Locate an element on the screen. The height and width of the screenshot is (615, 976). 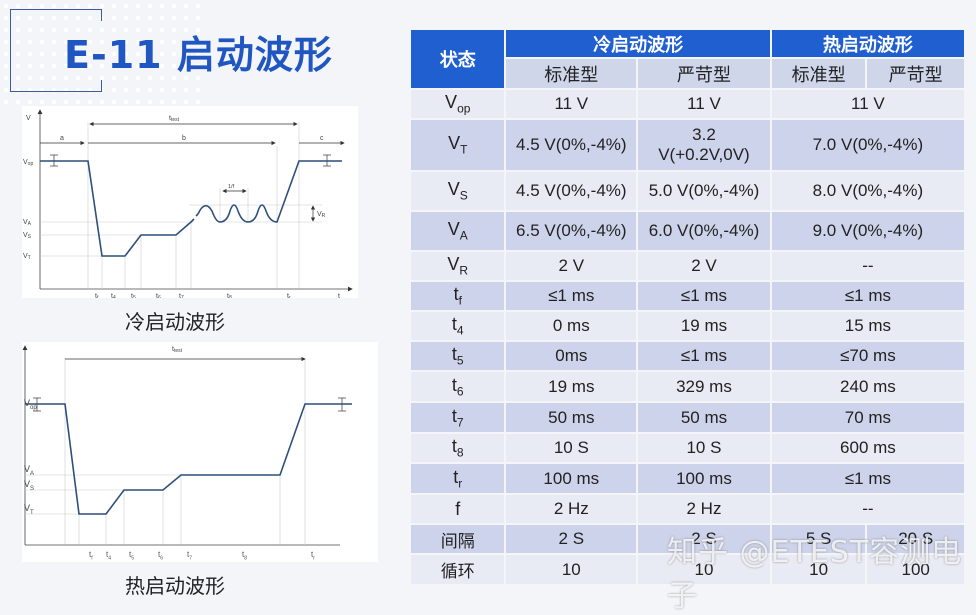
cell: 7.0 V(0%,-4%) is located at coordinates (867, 145).